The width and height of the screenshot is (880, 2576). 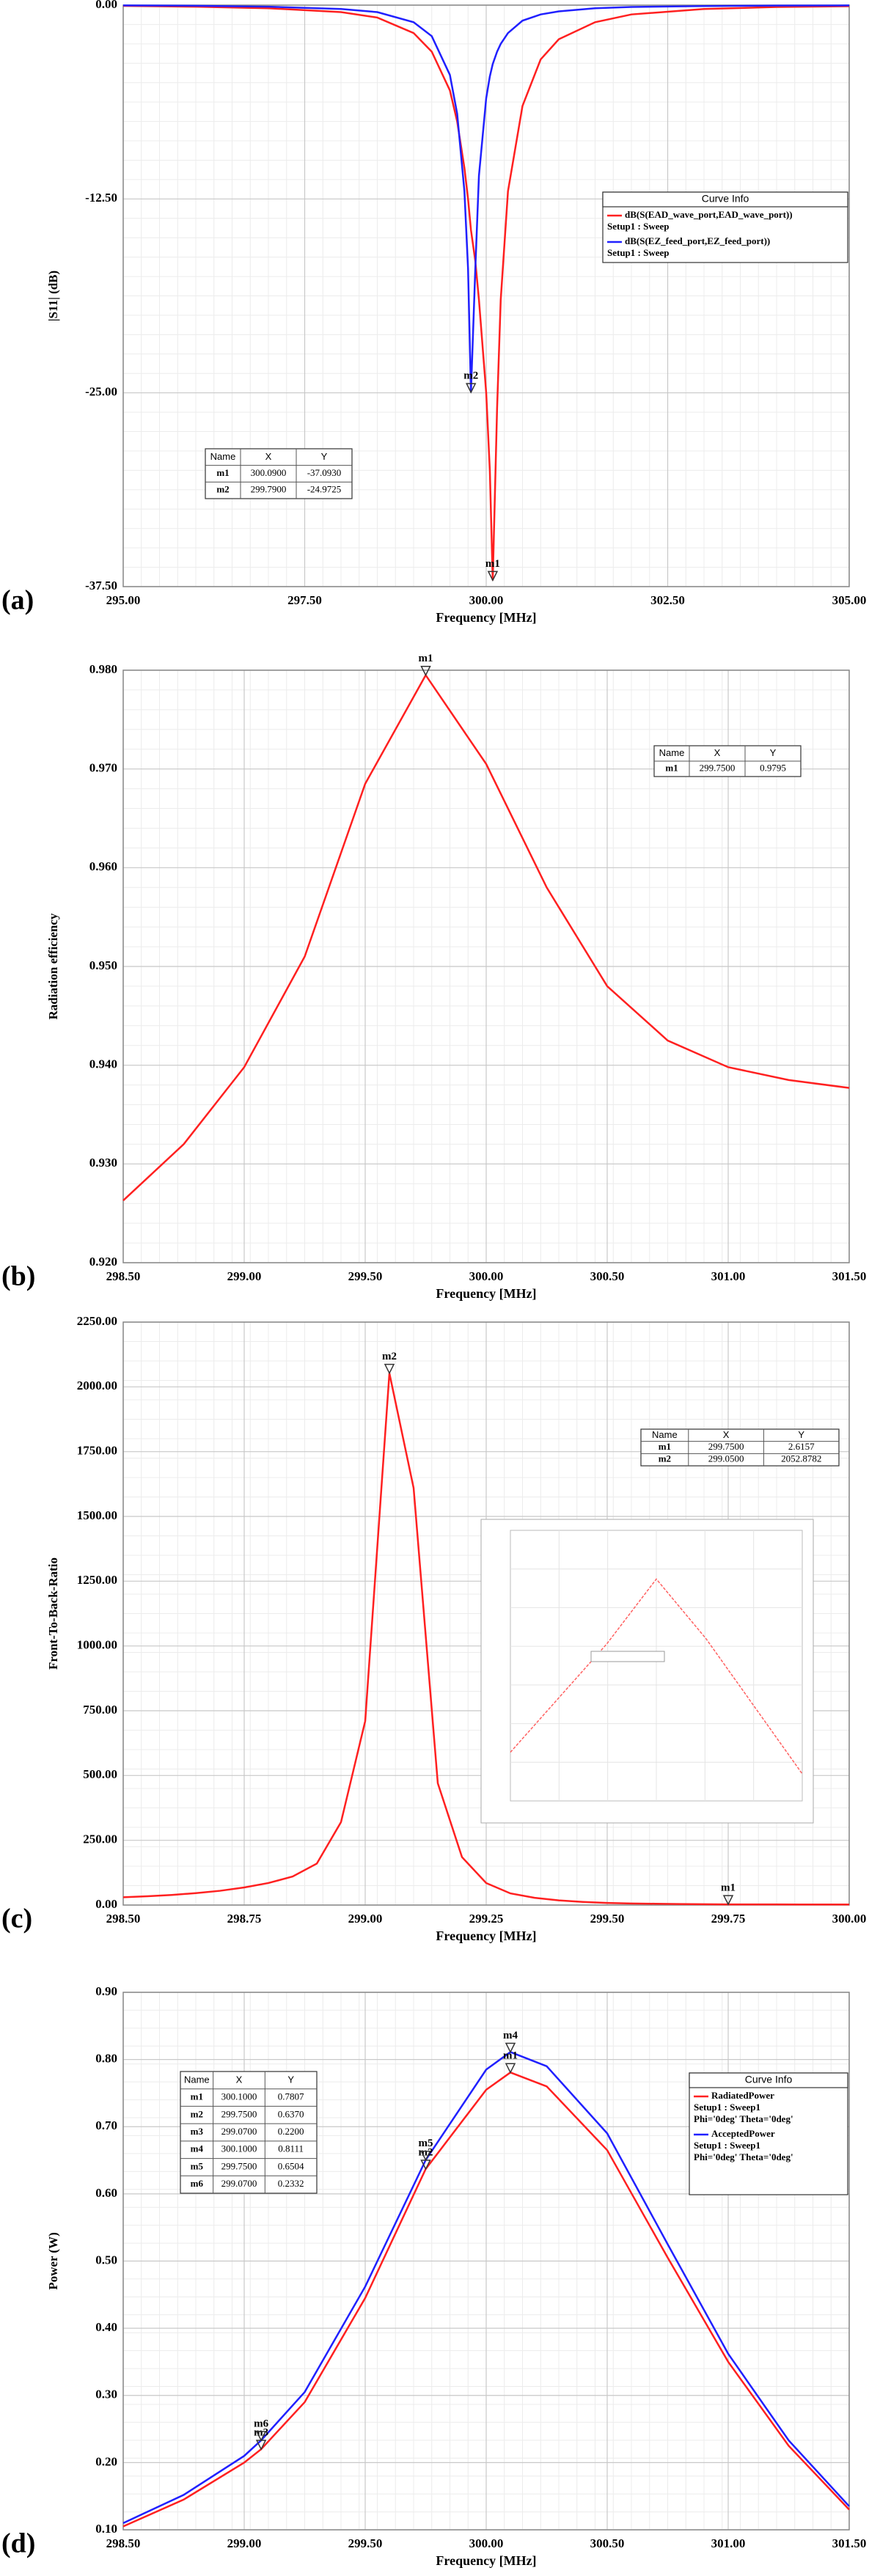 What do you see at coordinates (97, 1515) in the screenshot?
I see `y-tick-label: 1500.00` at bounding box center [97, 1515].